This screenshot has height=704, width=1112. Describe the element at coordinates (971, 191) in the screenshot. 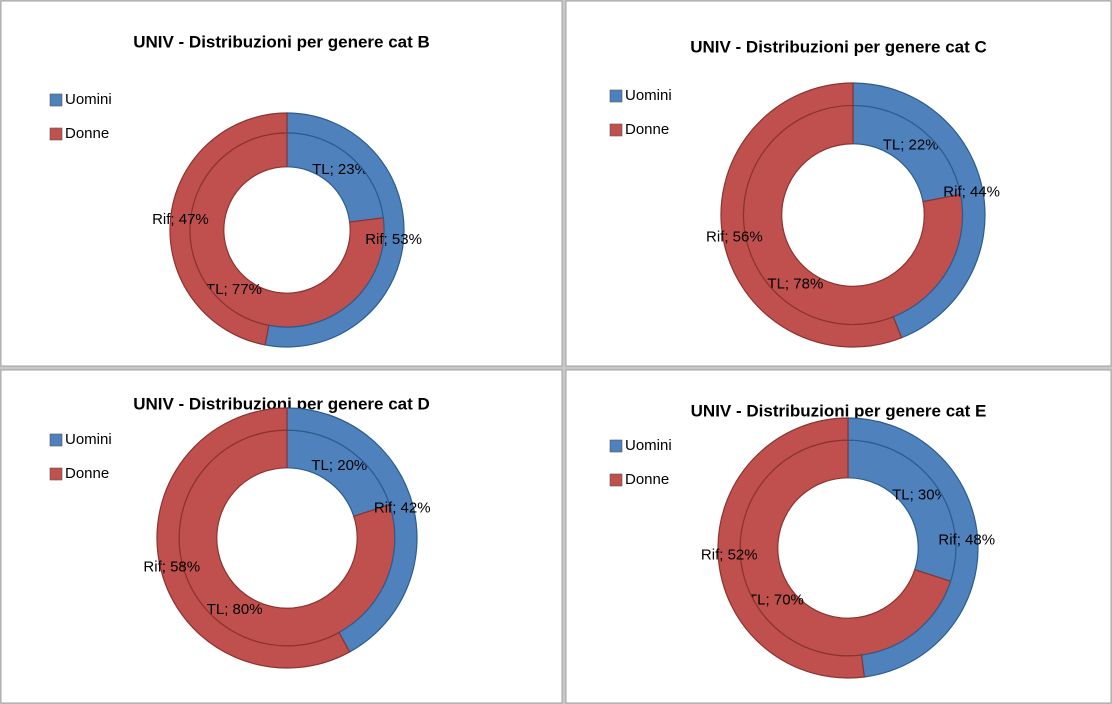

I see `data-label: Rif; 44%` at that location.